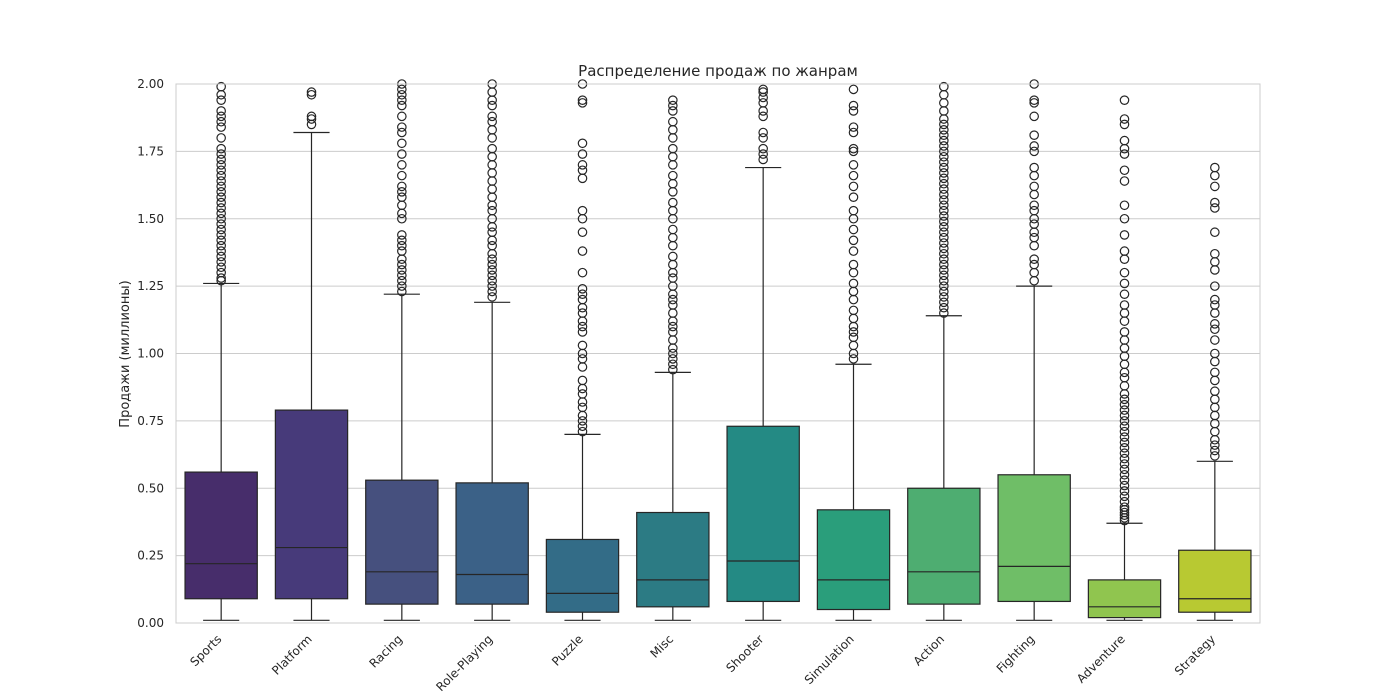 Image resolution: width=1400 pixels, height=700 pixels. What do you see at coordinates (150, 84) in the screenshot?
I see `y-tick-label: 2.00` at bounding box center [150, 84].